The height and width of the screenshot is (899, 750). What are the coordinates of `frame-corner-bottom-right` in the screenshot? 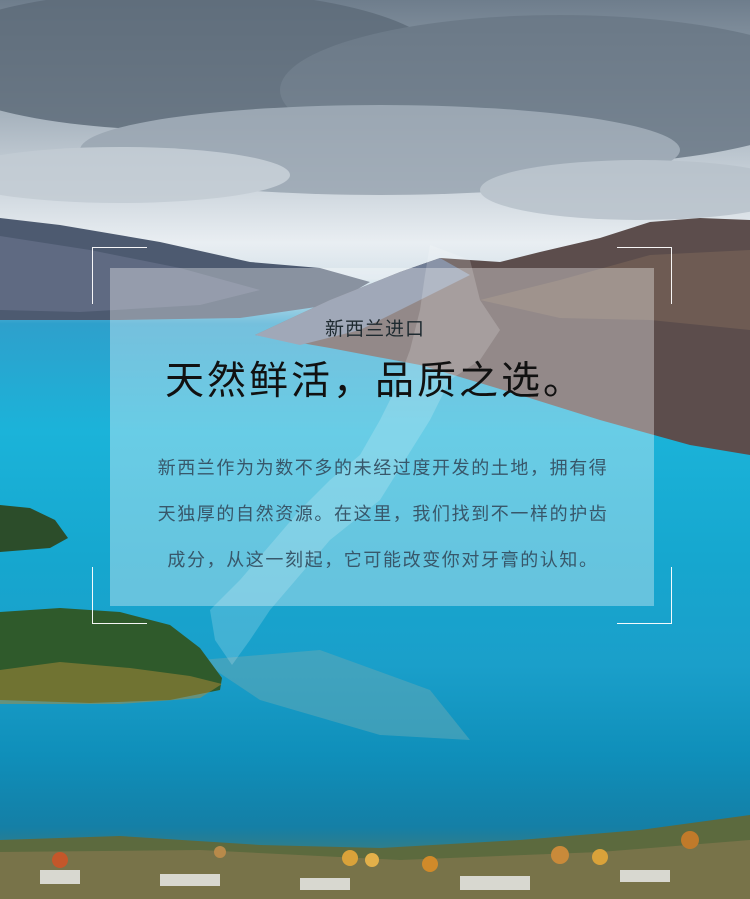 It's located at (644, 595).